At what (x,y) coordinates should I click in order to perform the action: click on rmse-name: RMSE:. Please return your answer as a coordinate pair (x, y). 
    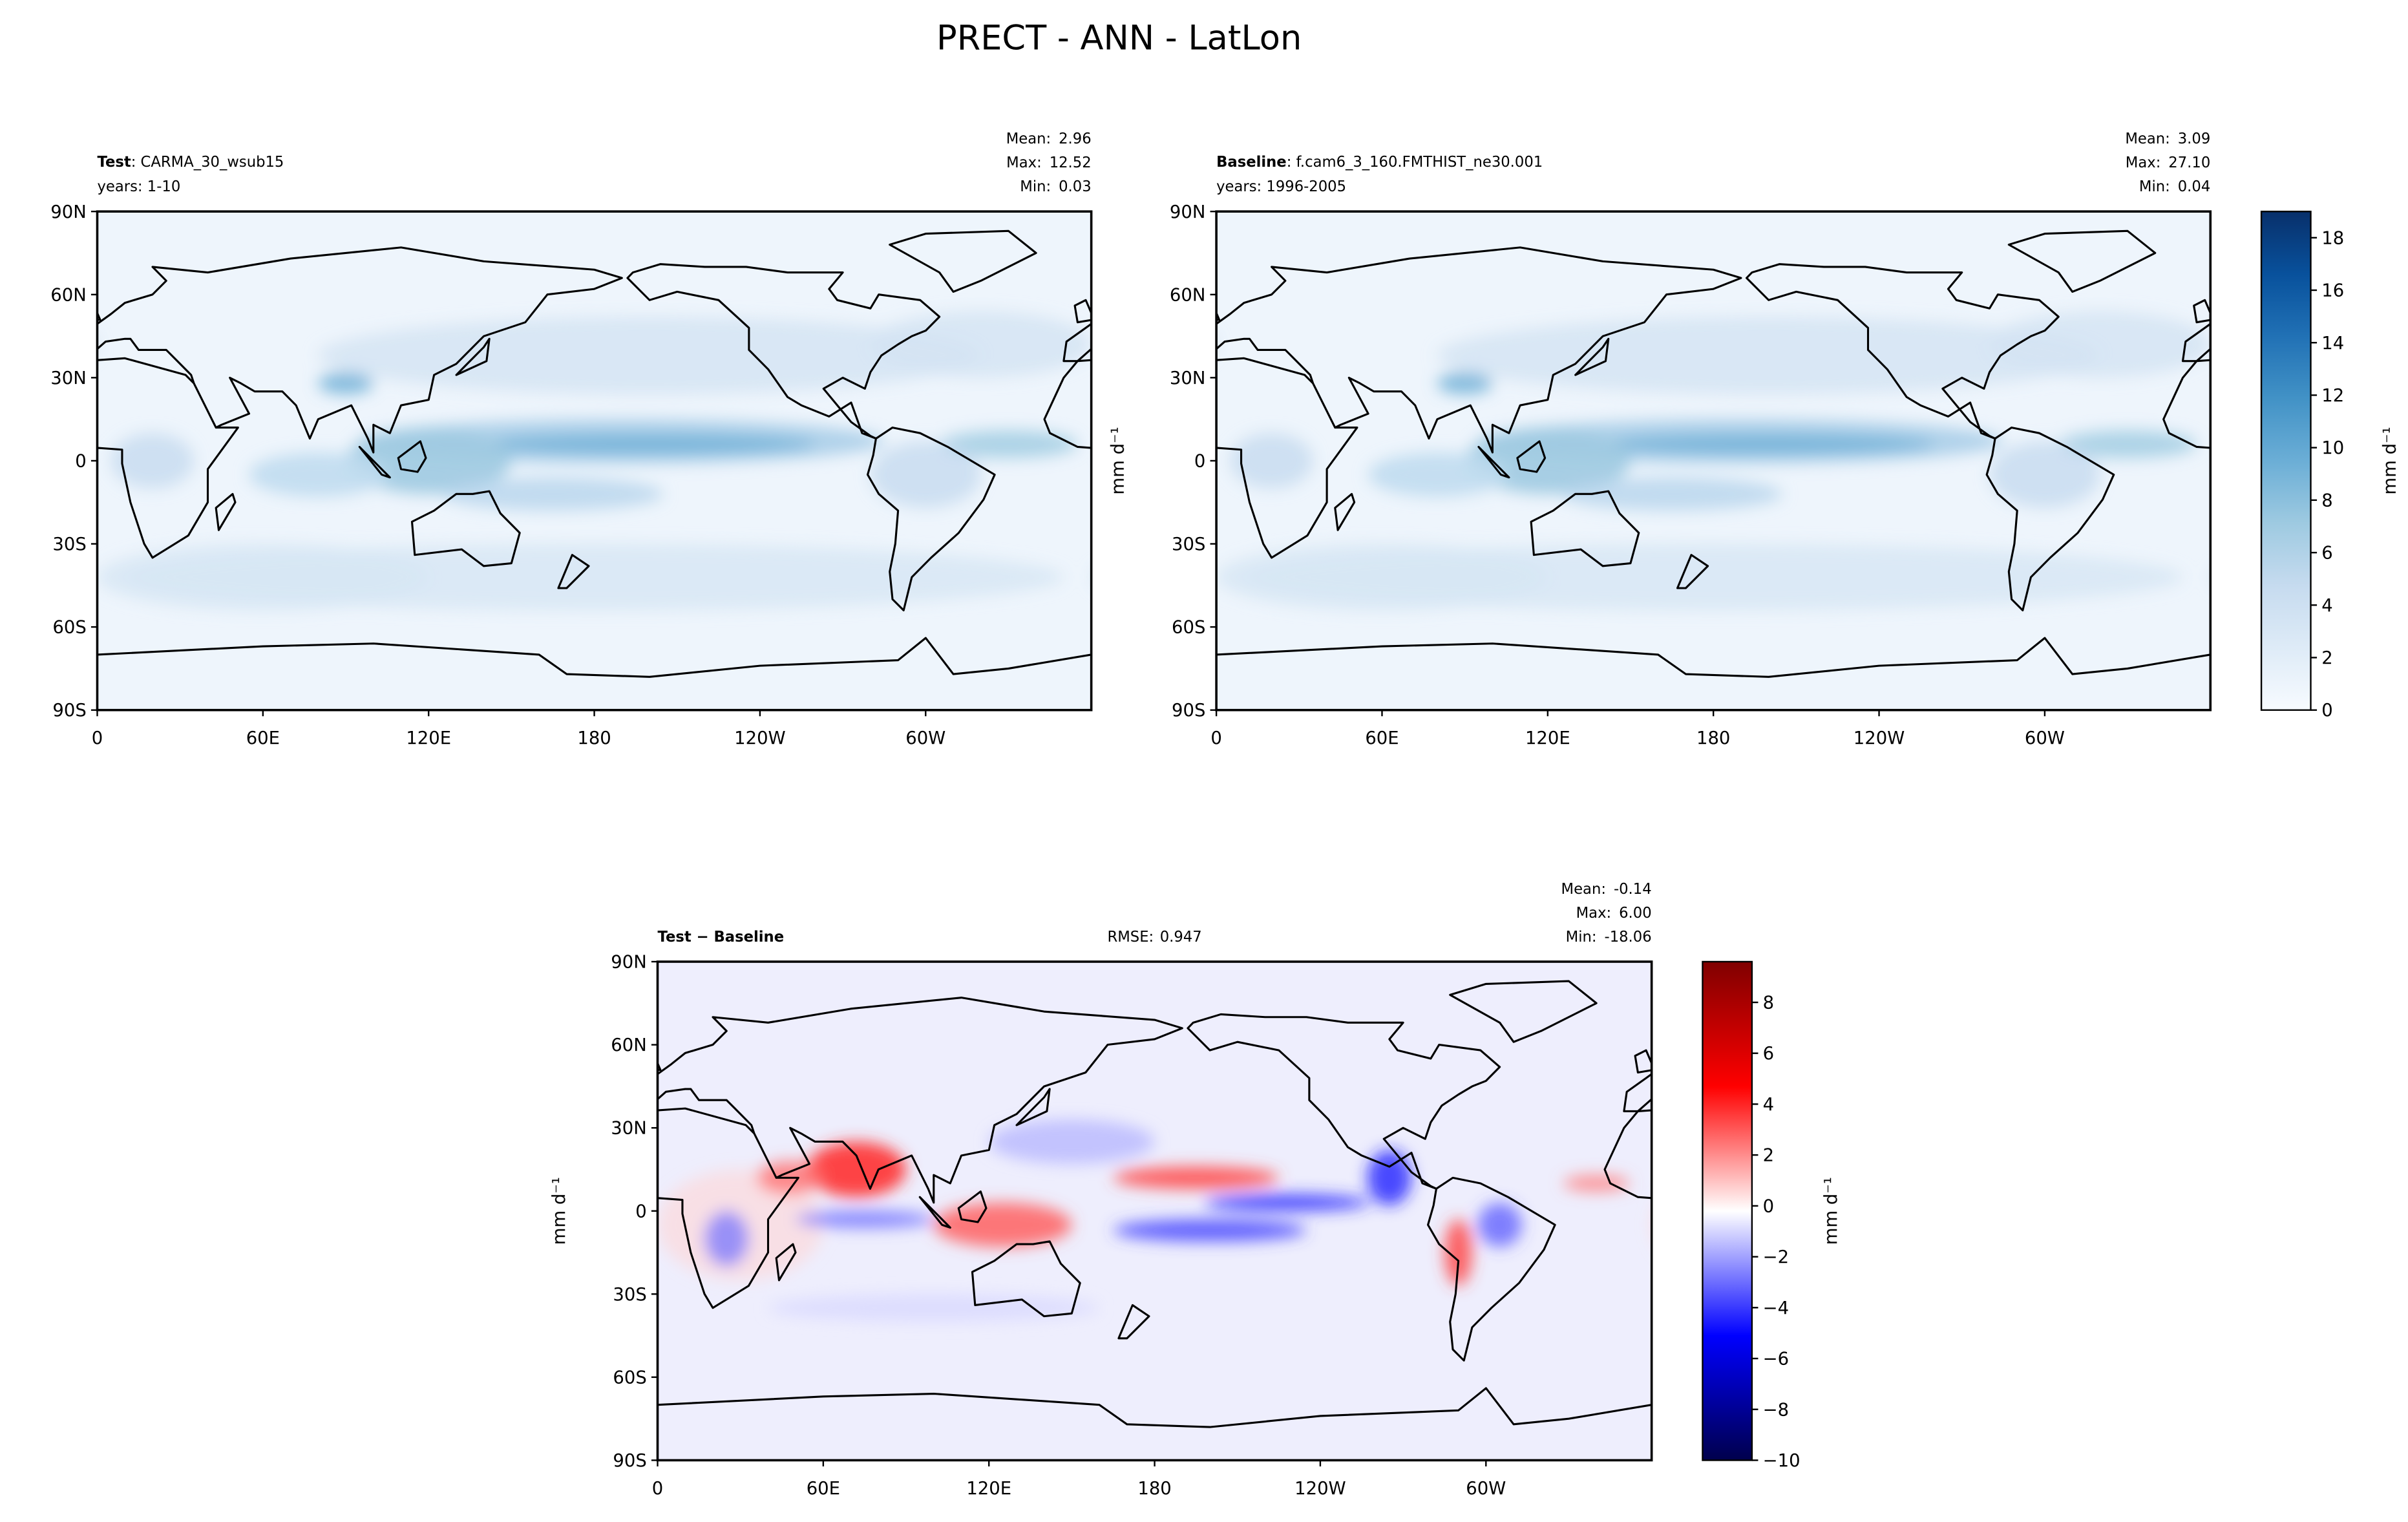
    Looking at the image, I should click on (1130, 937).